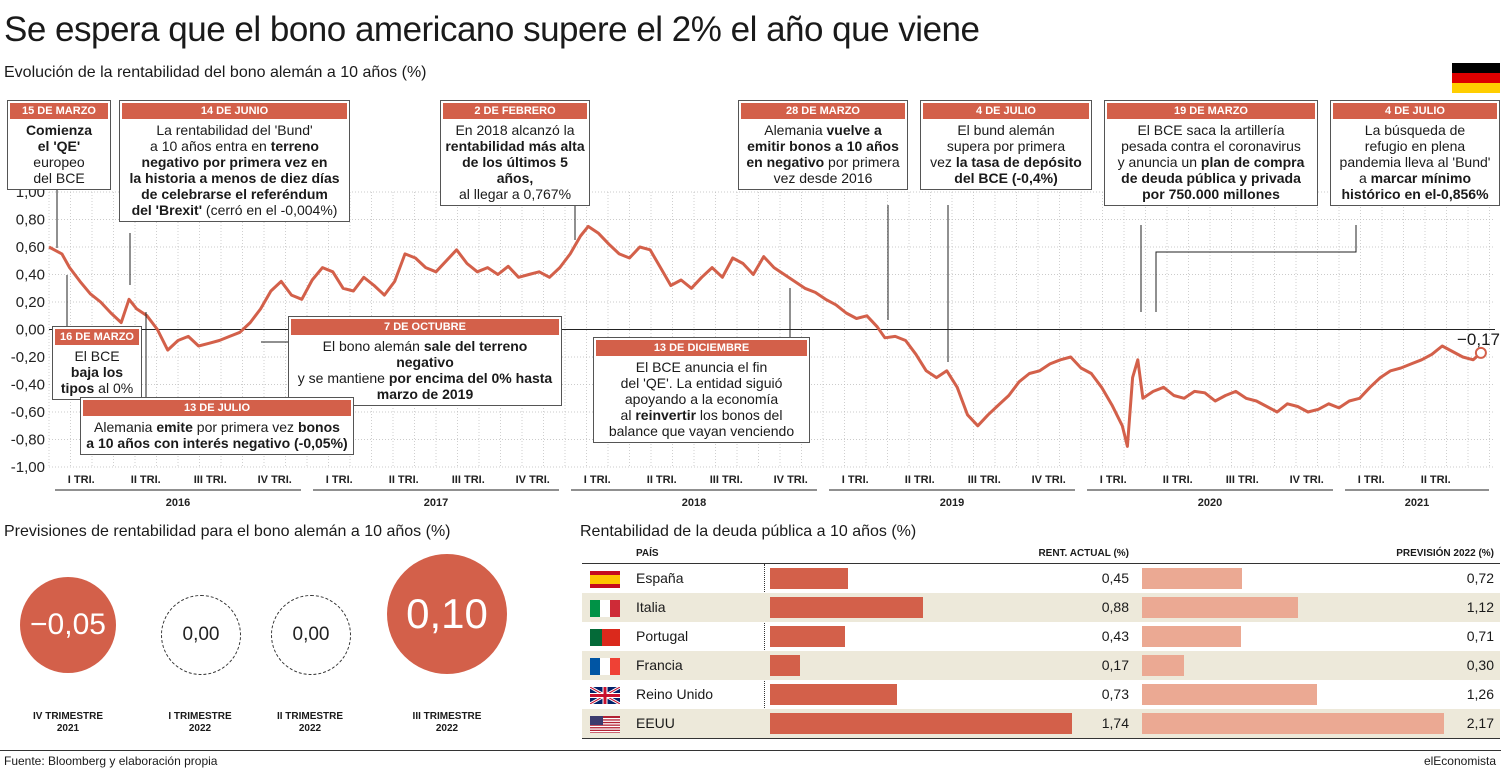 The image size is (1501, 770). Describe the element at coordinates (447, 722) in the screenshot. I see `forecast-label: III TRIMESTRE 2022` at that location.